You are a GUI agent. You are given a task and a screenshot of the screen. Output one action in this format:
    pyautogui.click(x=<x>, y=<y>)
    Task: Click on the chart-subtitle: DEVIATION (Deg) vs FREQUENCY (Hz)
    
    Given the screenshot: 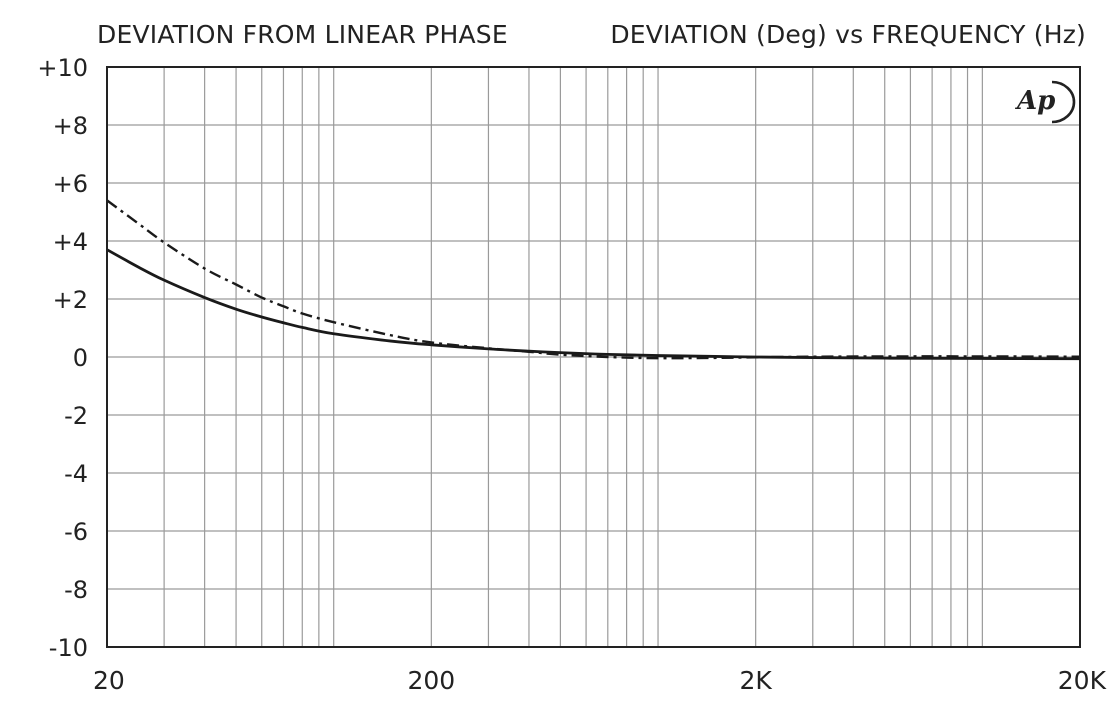 What is the action you would take?
    pyautogui.click(x=848, y=34)
    